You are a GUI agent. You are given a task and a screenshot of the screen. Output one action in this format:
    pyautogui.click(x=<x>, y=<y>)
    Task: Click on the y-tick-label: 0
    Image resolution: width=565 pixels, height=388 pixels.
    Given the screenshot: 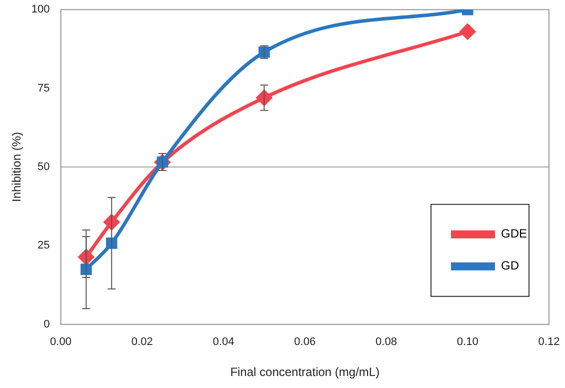 What is the action you would take?
    pyautogui.click(x=47, y=324)
    